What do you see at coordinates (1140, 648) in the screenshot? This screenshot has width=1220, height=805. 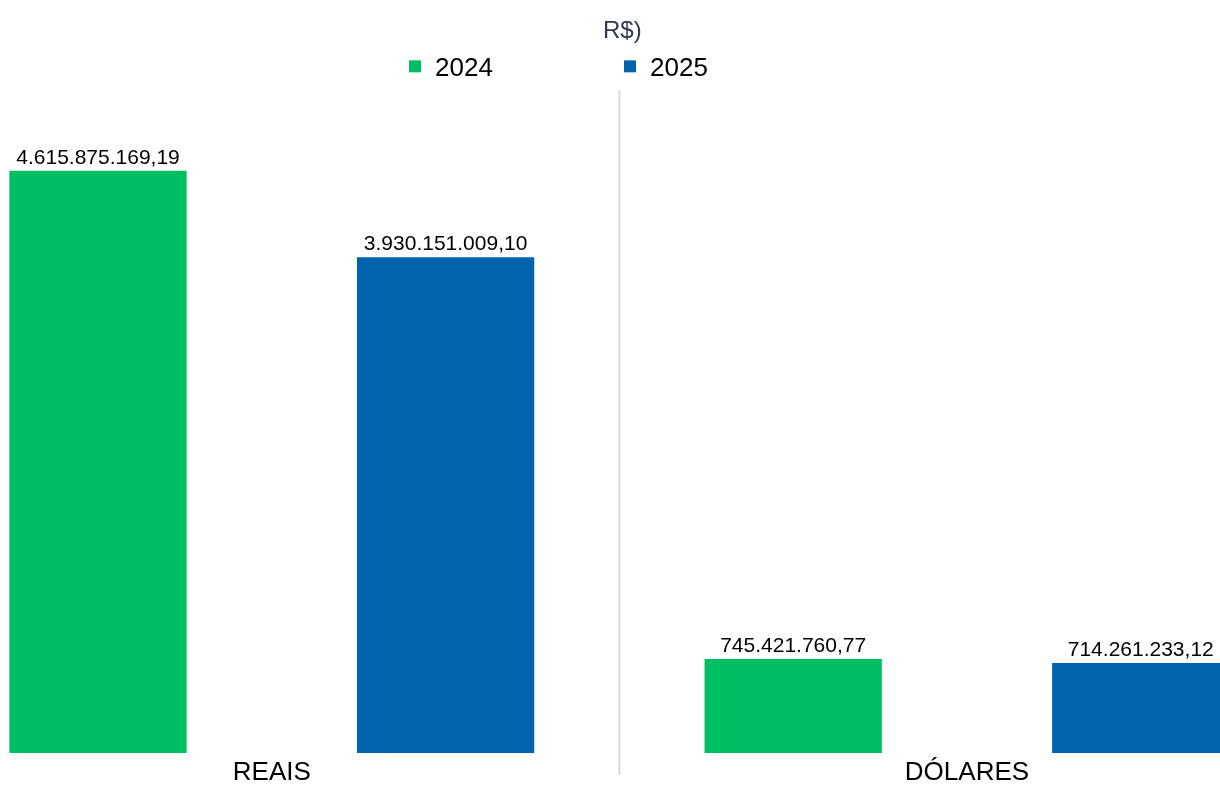 I see `data-label: 714.261.233,12` at bounding box center [1140, 648].